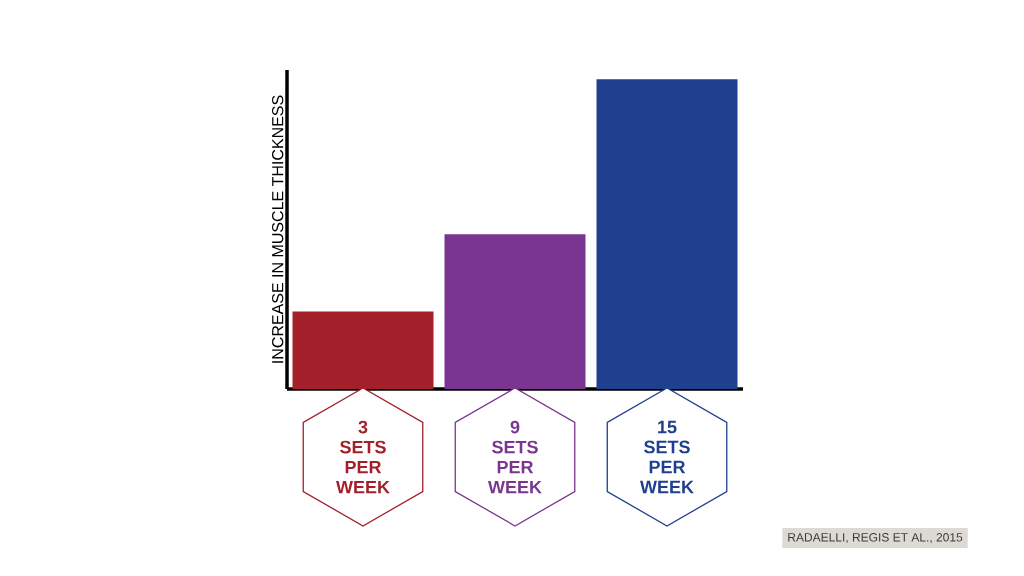 Image resolution: width=1024 pixels, height=576 pixels. Describe the element at coordinates (515, 457) in the screenshot. I see `x-tick-label: 9 SETS PER WEEK` at that location.